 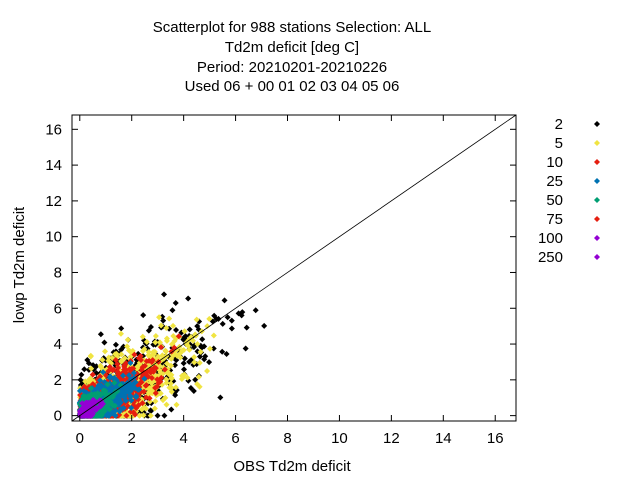 I want to click on y-tick-label: 0, so click(x=58, y=416).